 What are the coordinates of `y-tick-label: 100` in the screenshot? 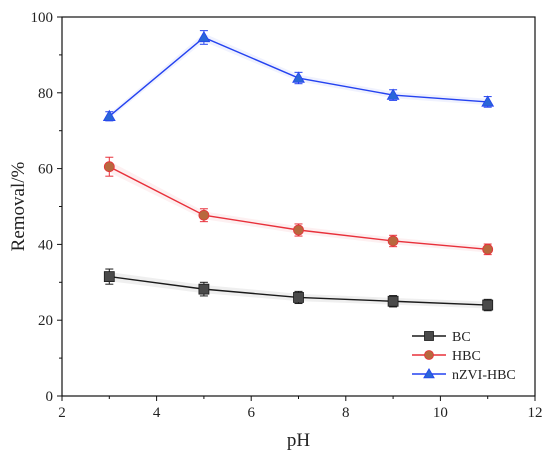 It's located at (42, 18).